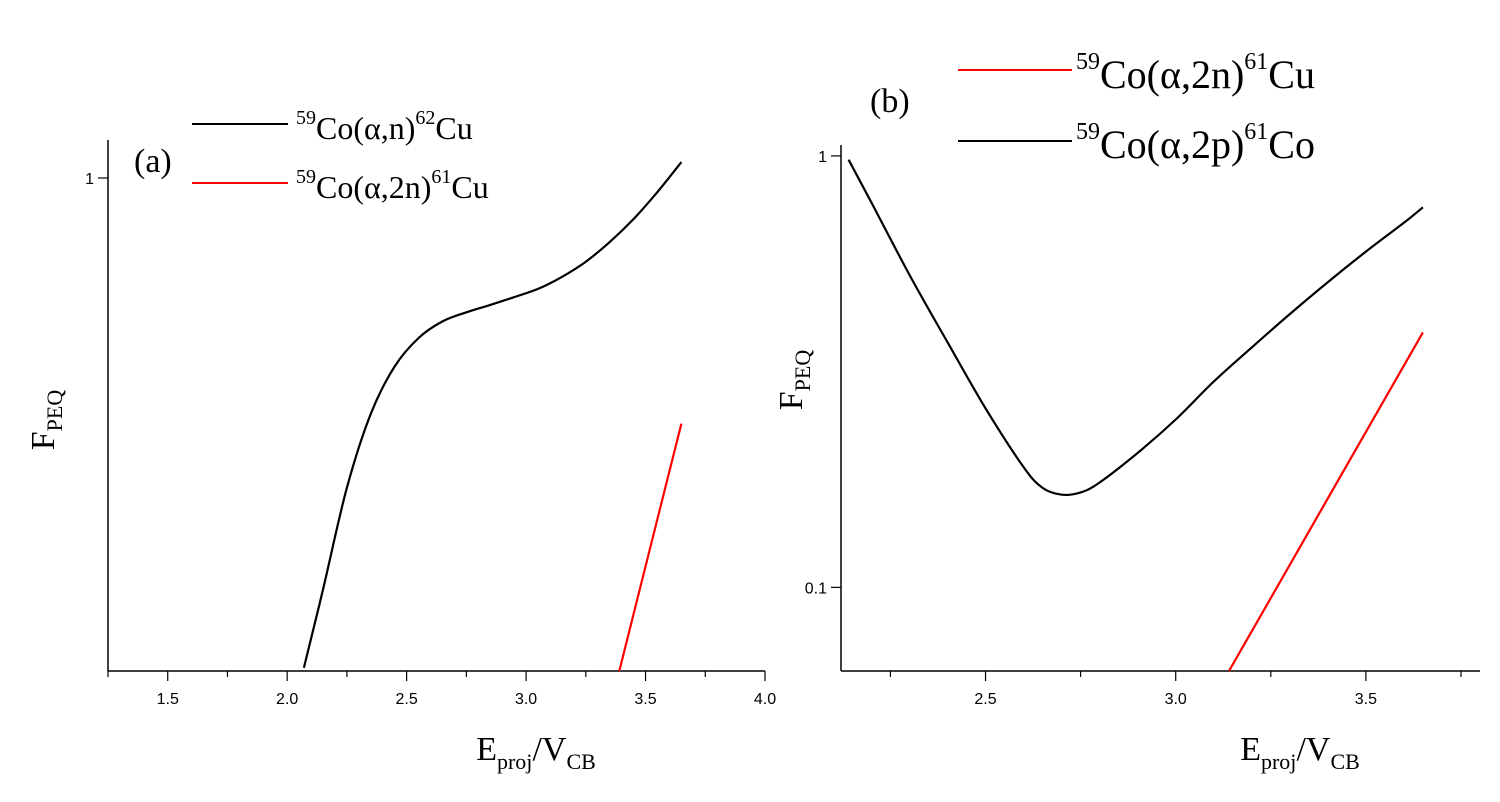 Image resolution: width=1500 pixels, height=802 pixels. What do you see at coordinates (407, 699) in the screenshot?
I see `panel-a-x-tick-label-2: 2.5` at bounding box center [407, 699].